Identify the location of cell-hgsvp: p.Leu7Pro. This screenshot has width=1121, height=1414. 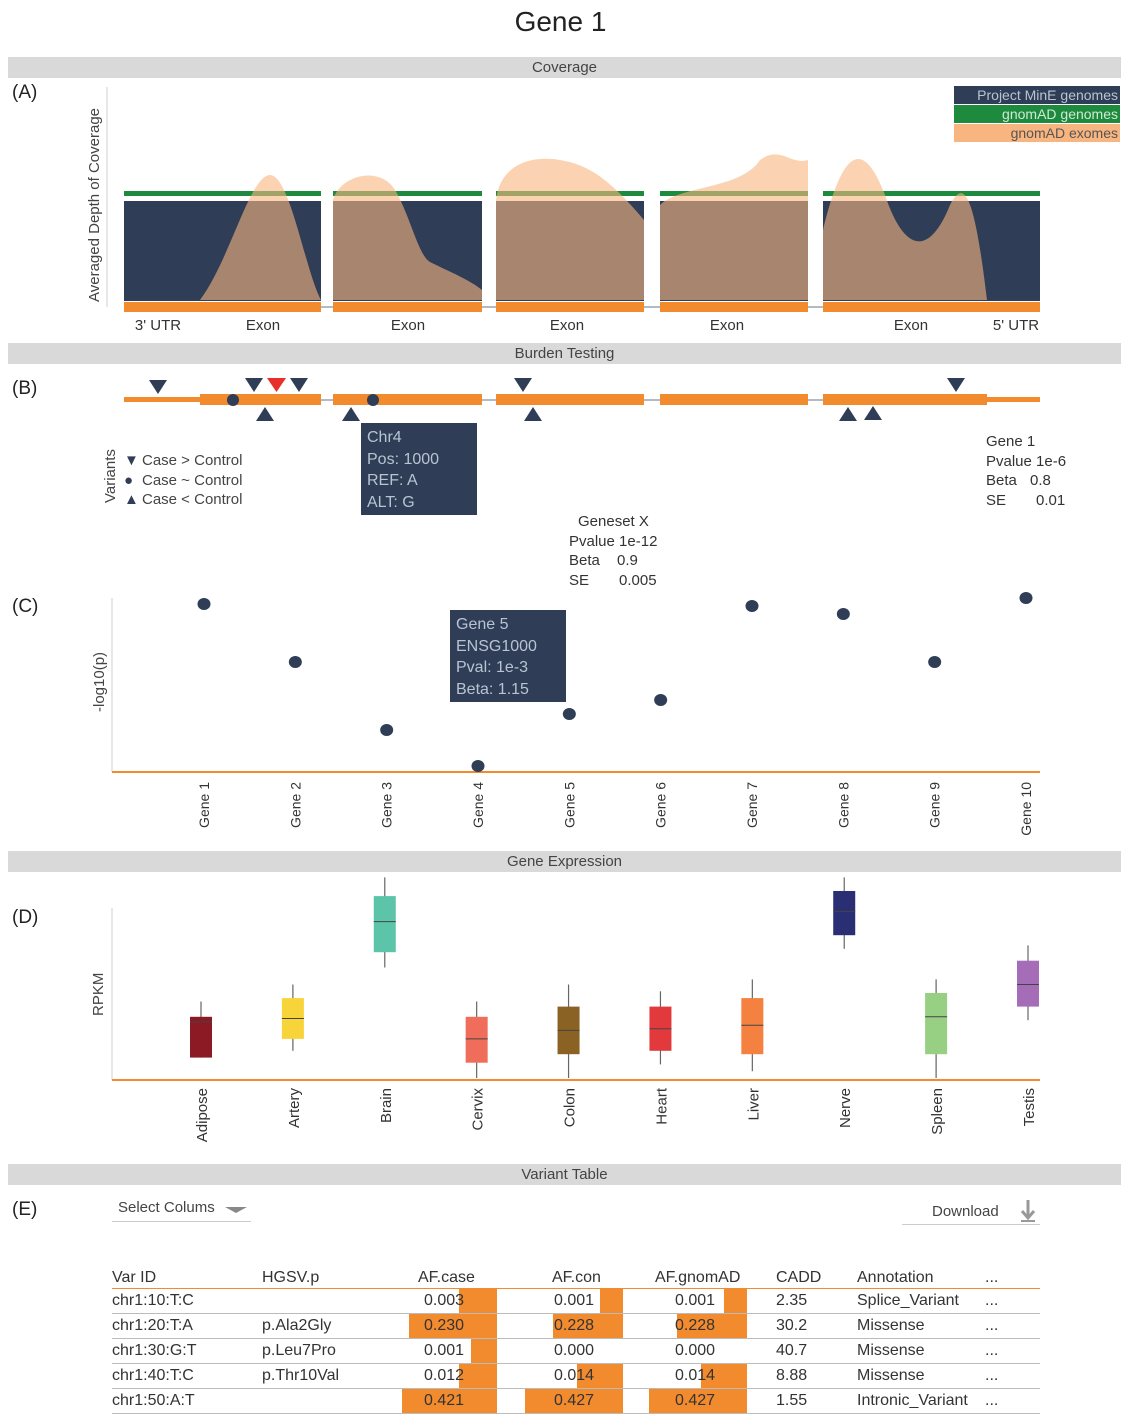
(299, 1350).